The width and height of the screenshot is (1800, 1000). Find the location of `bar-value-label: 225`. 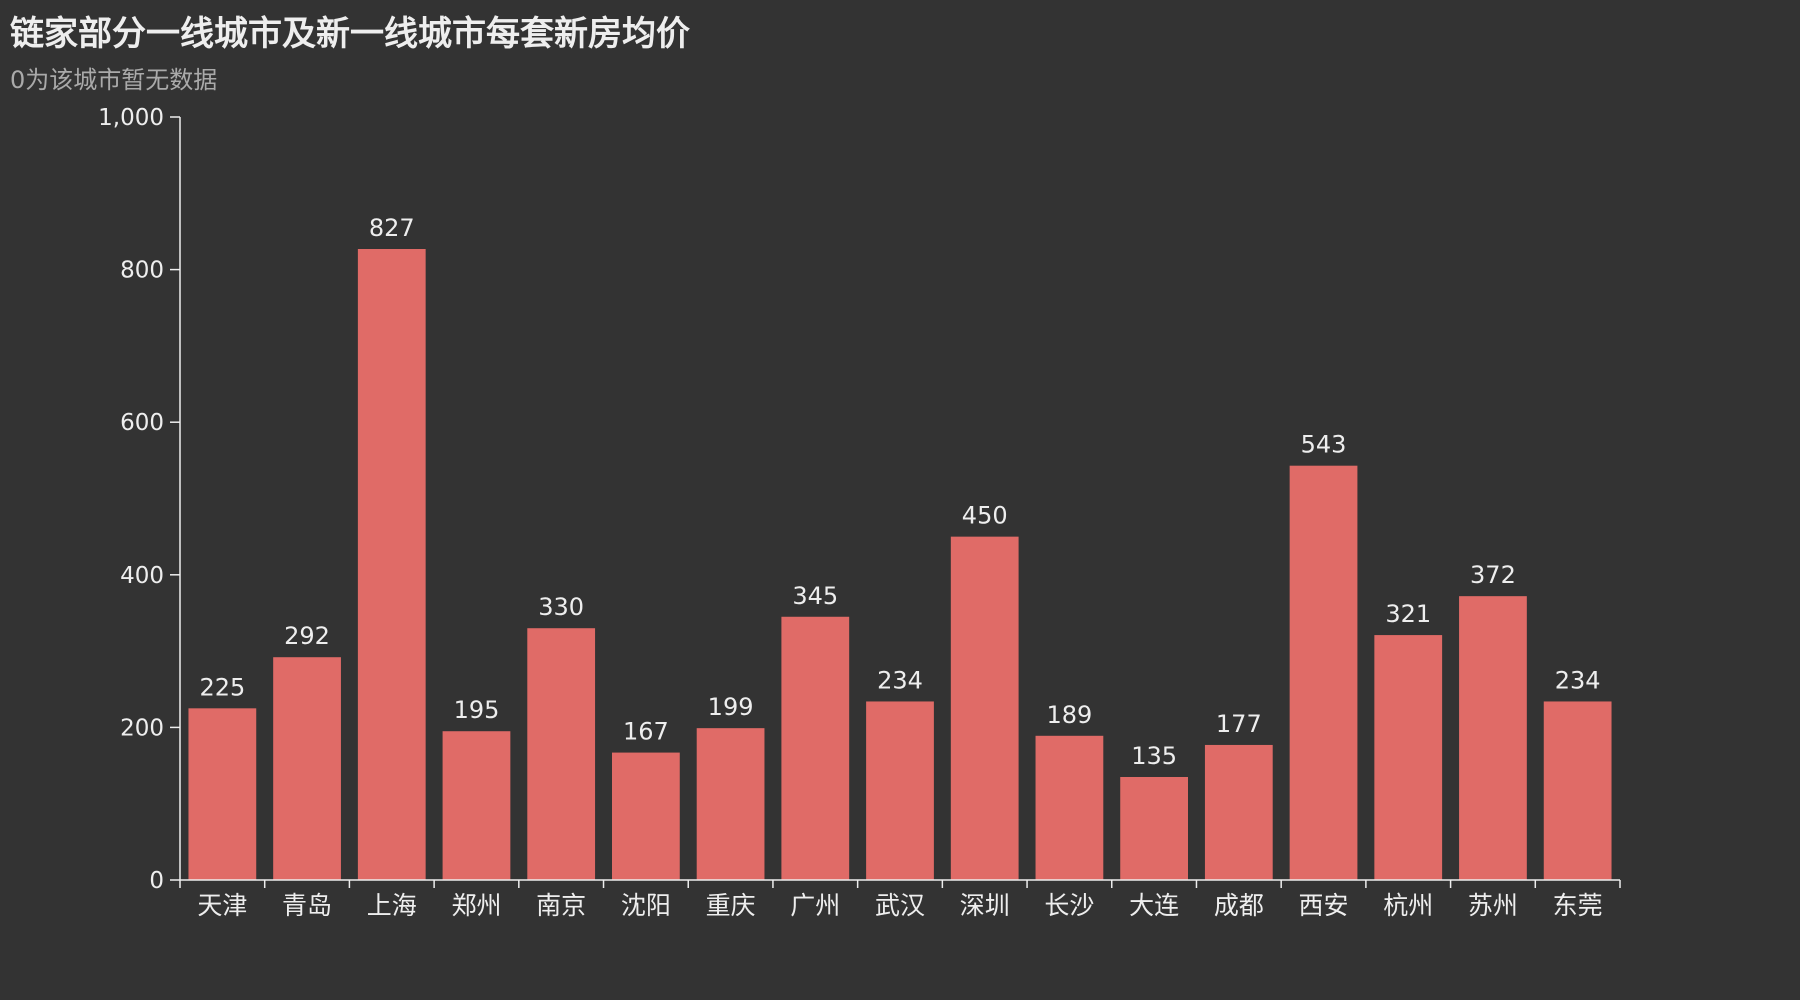

bar-value-label: 225 is located at coordinates (222, 687).